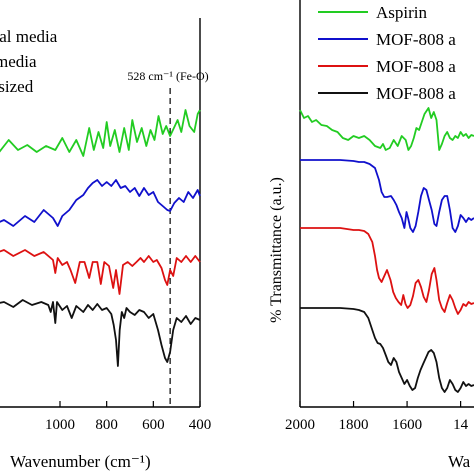  Describe the element at coordinates (153, 425) in the screenshot. I see `panel-left-x-tick-label: 600` at that location.